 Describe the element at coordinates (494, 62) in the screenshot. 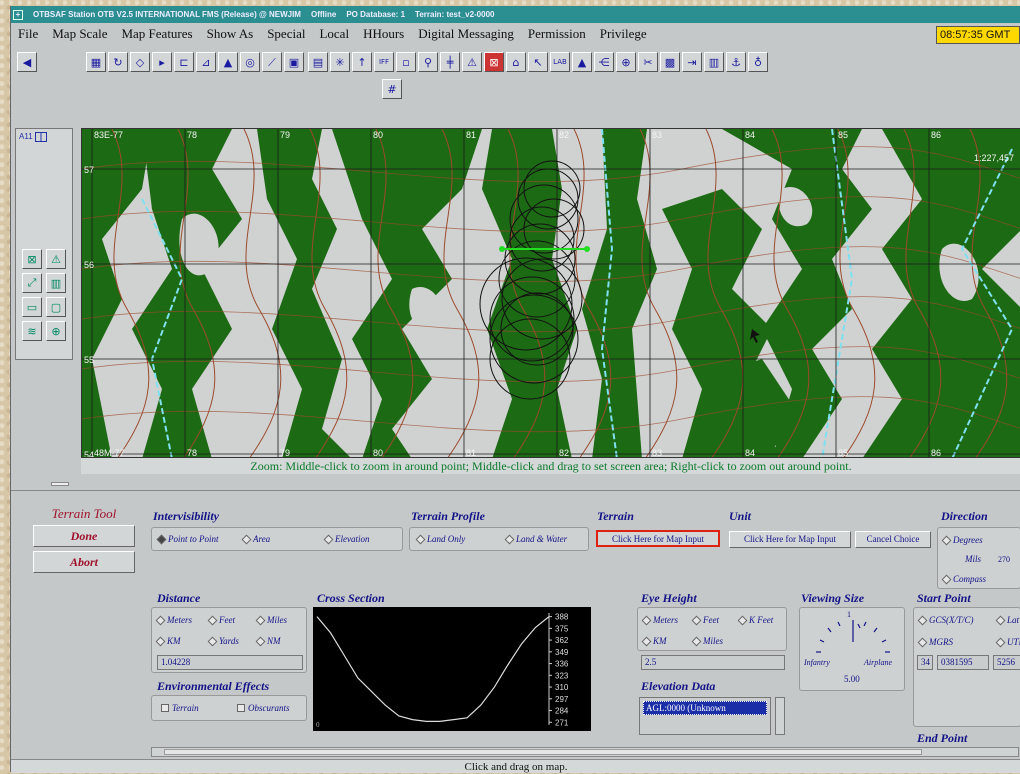

I see `terrain-tool-icon: ⊠` at that location.